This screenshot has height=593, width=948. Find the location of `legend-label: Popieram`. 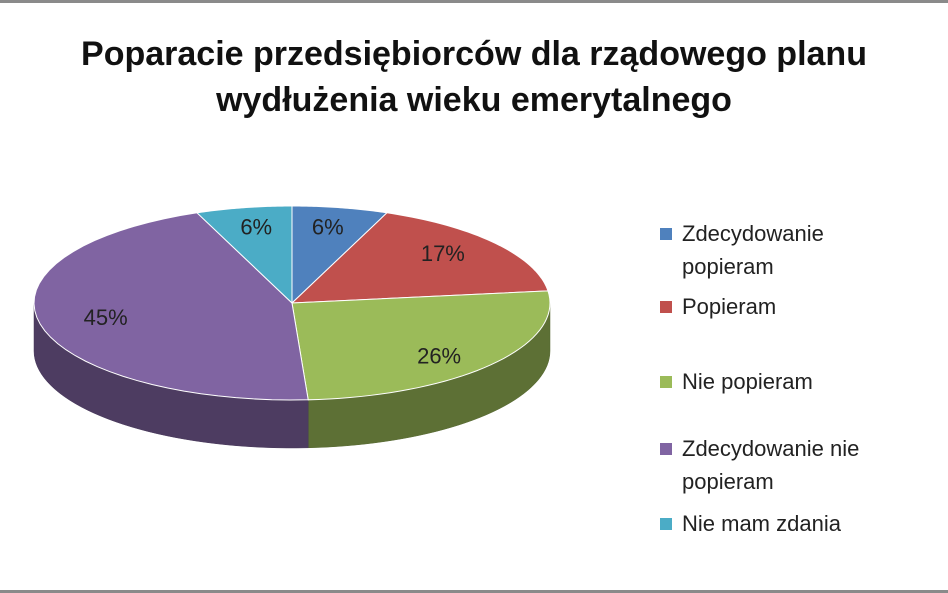

legend-label: Popieram is located at coordinates (729, 306).